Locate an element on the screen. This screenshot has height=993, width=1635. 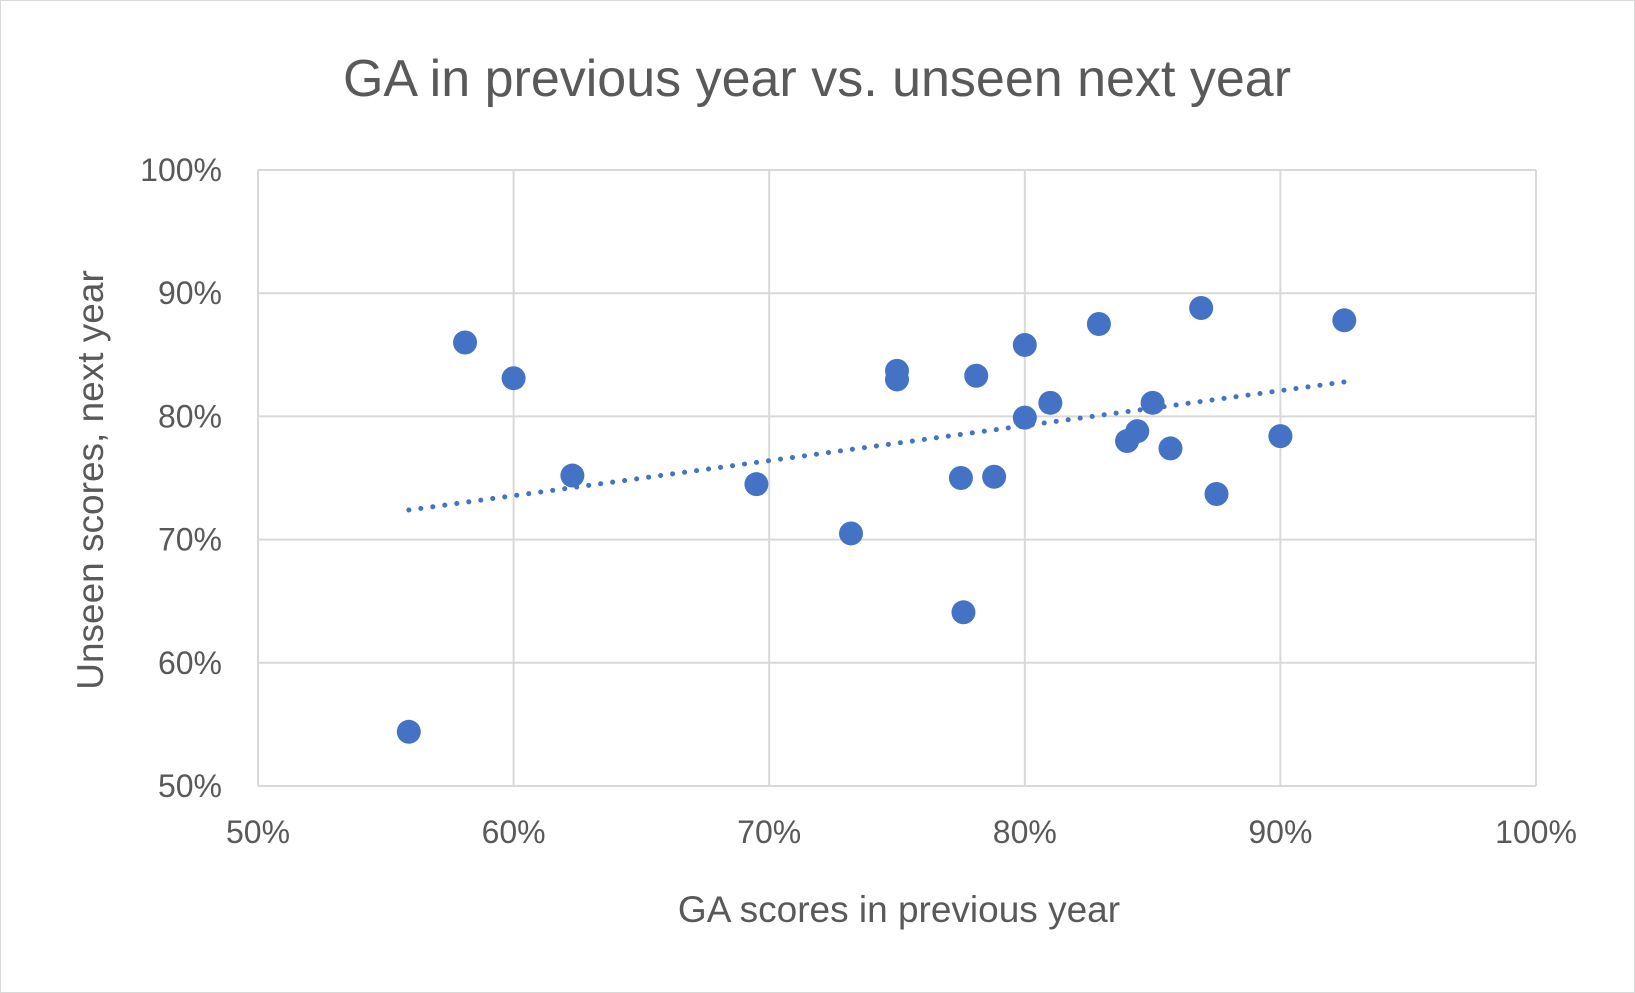
x-tick-label: 70% is located at coordinates (769, 832).